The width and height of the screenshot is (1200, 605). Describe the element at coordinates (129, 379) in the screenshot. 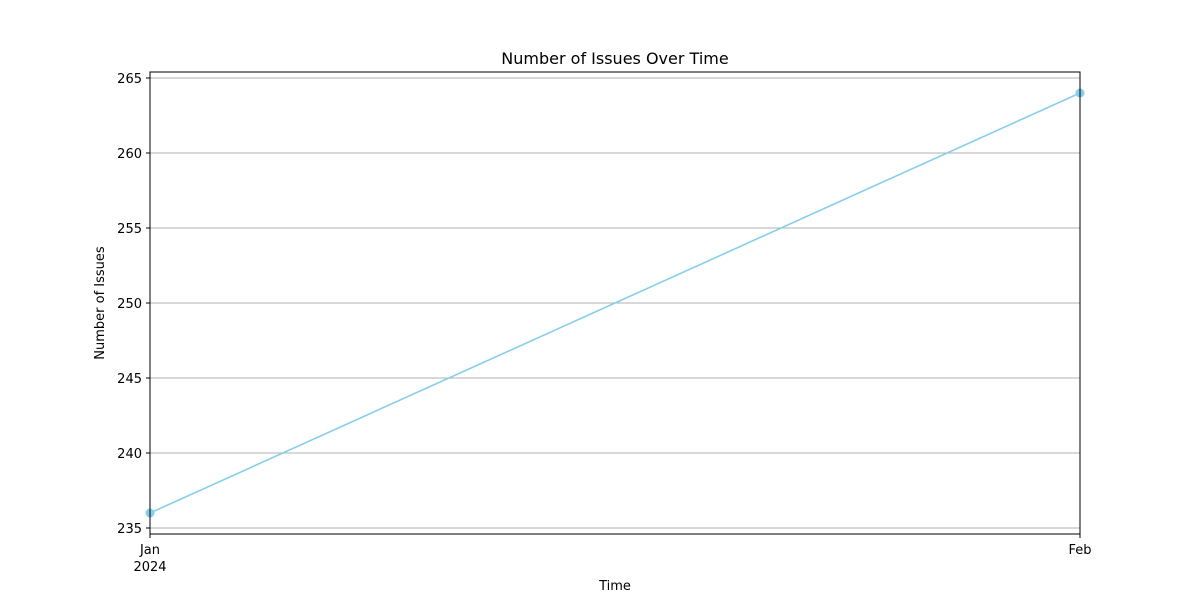

I see `y-tick-label: 245` at that location.